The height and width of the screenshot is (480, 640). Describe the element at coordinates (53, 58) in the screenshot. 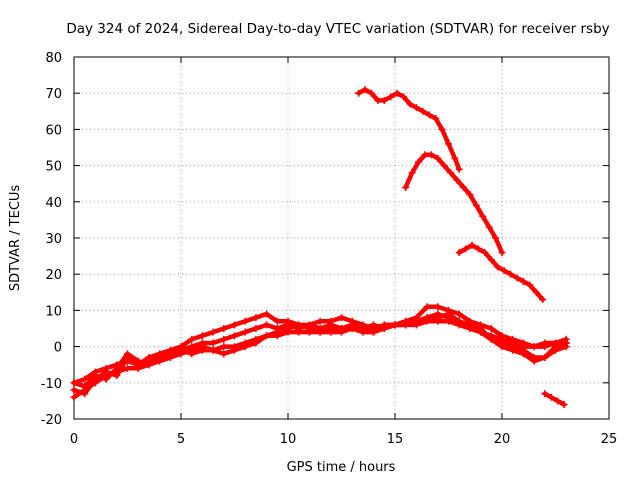

I see `y-tick-label: 80` at that location.